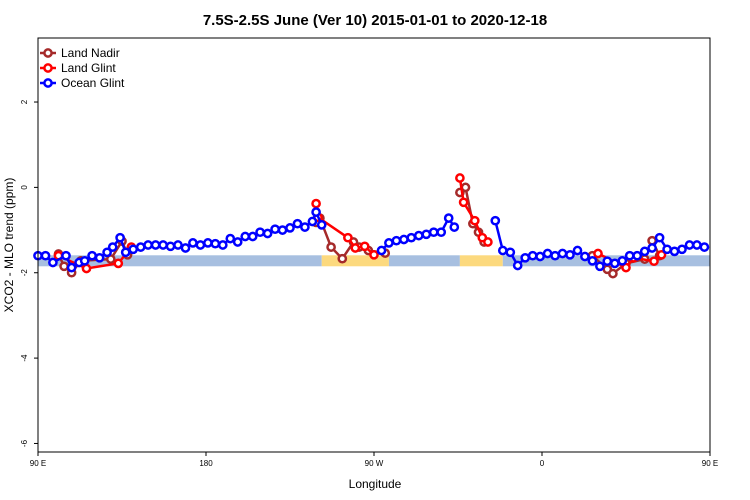  Describe the element at coordinates (374, 463) in the screenshot. I see `x-tick-label: 90 W` at that location.